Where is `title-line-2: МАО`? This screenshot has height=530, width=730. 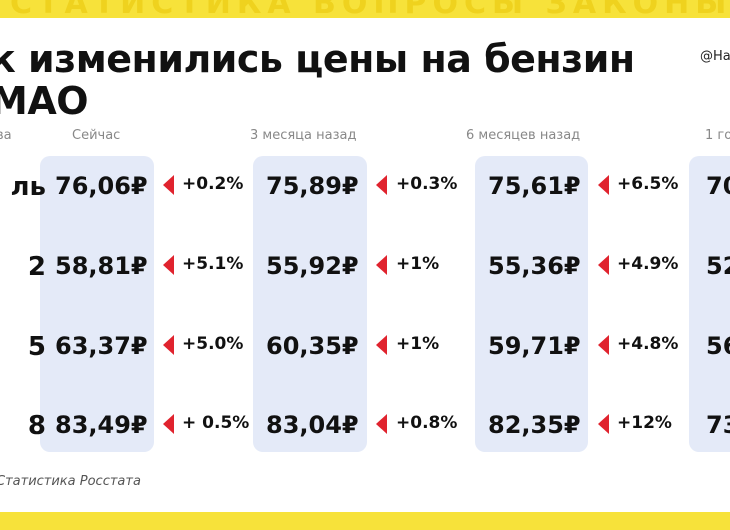
title-line-2: МАО is located at coordinates (44, 101).